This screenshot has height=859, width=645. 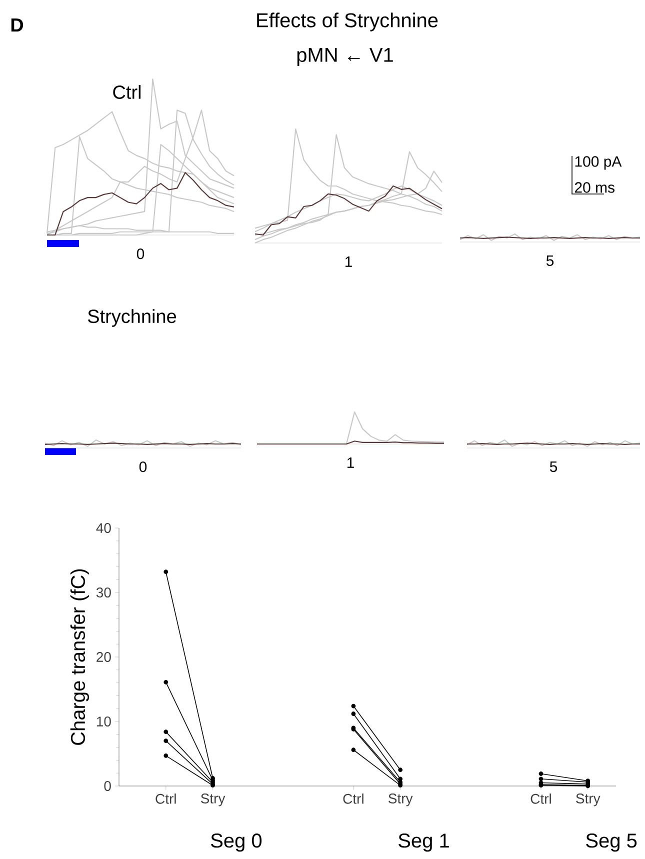 What do you see at coordinates (423, 843) in the screenshot?
I see `text: Seg 1` at bounding box center [423, 843].